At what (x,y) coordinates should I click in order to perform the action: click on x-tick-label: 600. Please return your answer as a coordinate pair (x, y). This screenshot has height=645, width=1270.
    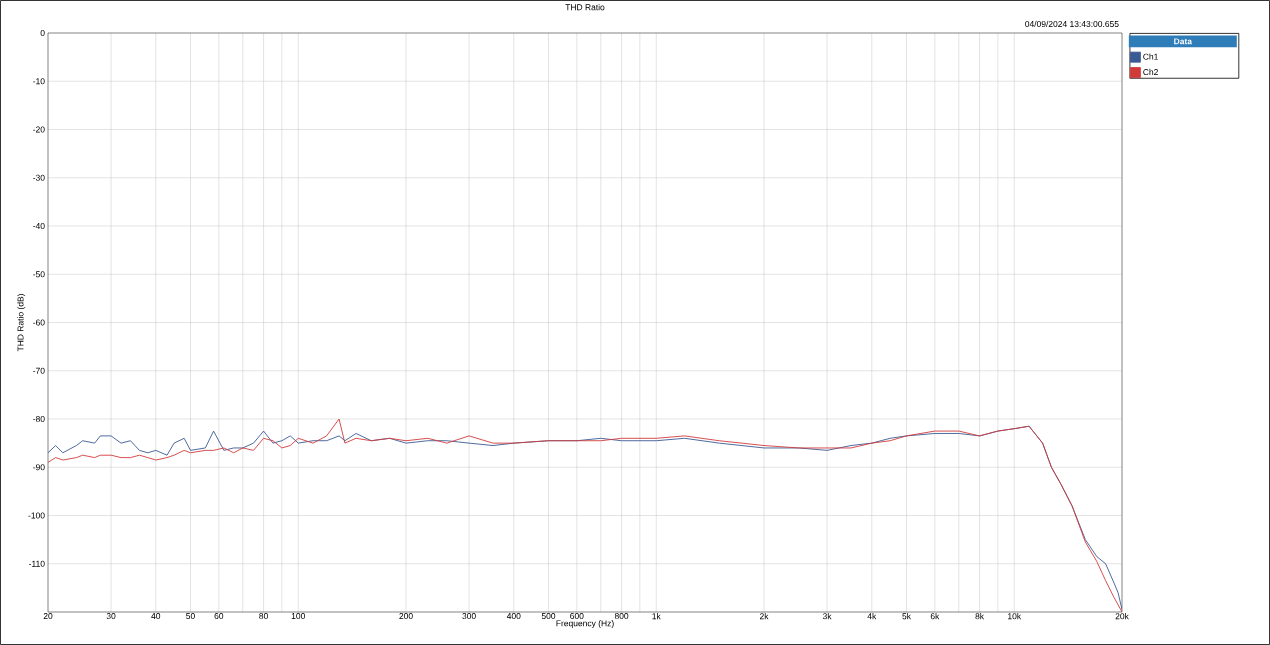
    Looking at the image, I should click on (577, 616).